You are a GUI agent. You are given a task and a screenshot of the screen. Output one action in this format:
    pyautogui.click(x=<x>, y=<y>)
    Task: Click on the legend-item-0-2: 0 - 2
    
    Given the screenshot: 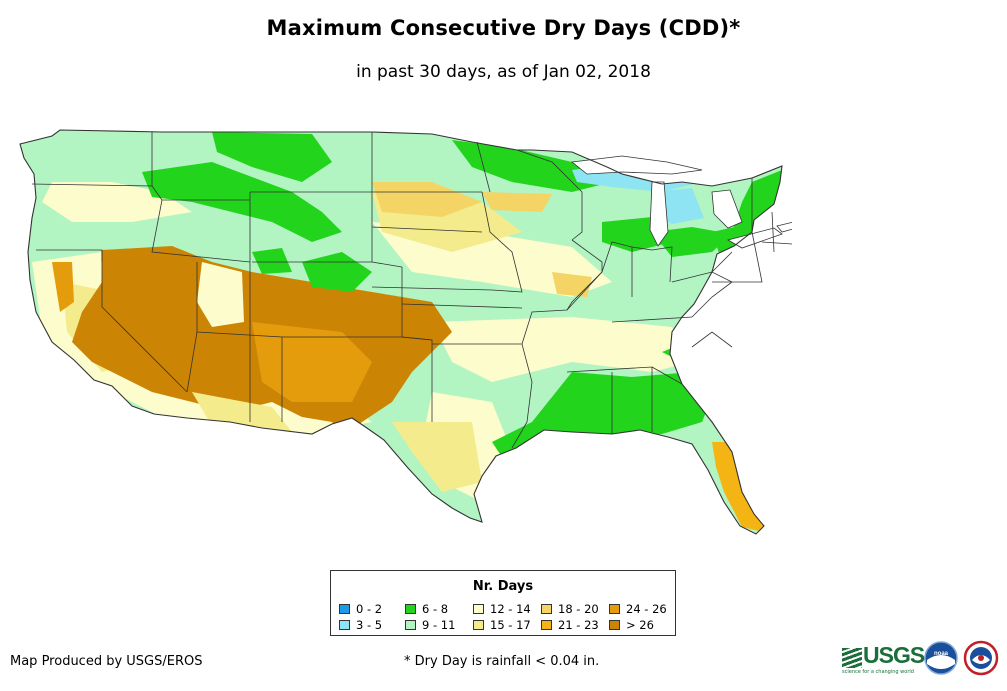 What is the action you would take?
    pyautogui.click(x=360, y=609)
    